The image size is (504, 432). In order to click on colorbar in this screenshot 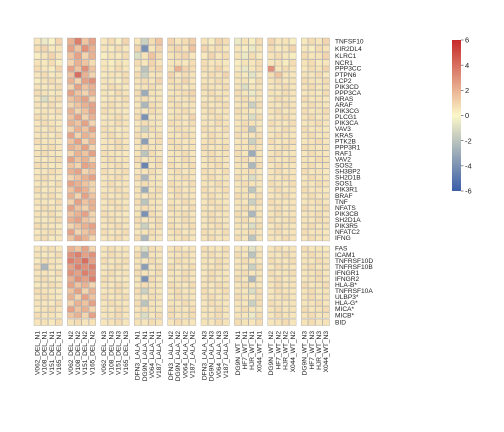, I will do `click(456, 115)`.